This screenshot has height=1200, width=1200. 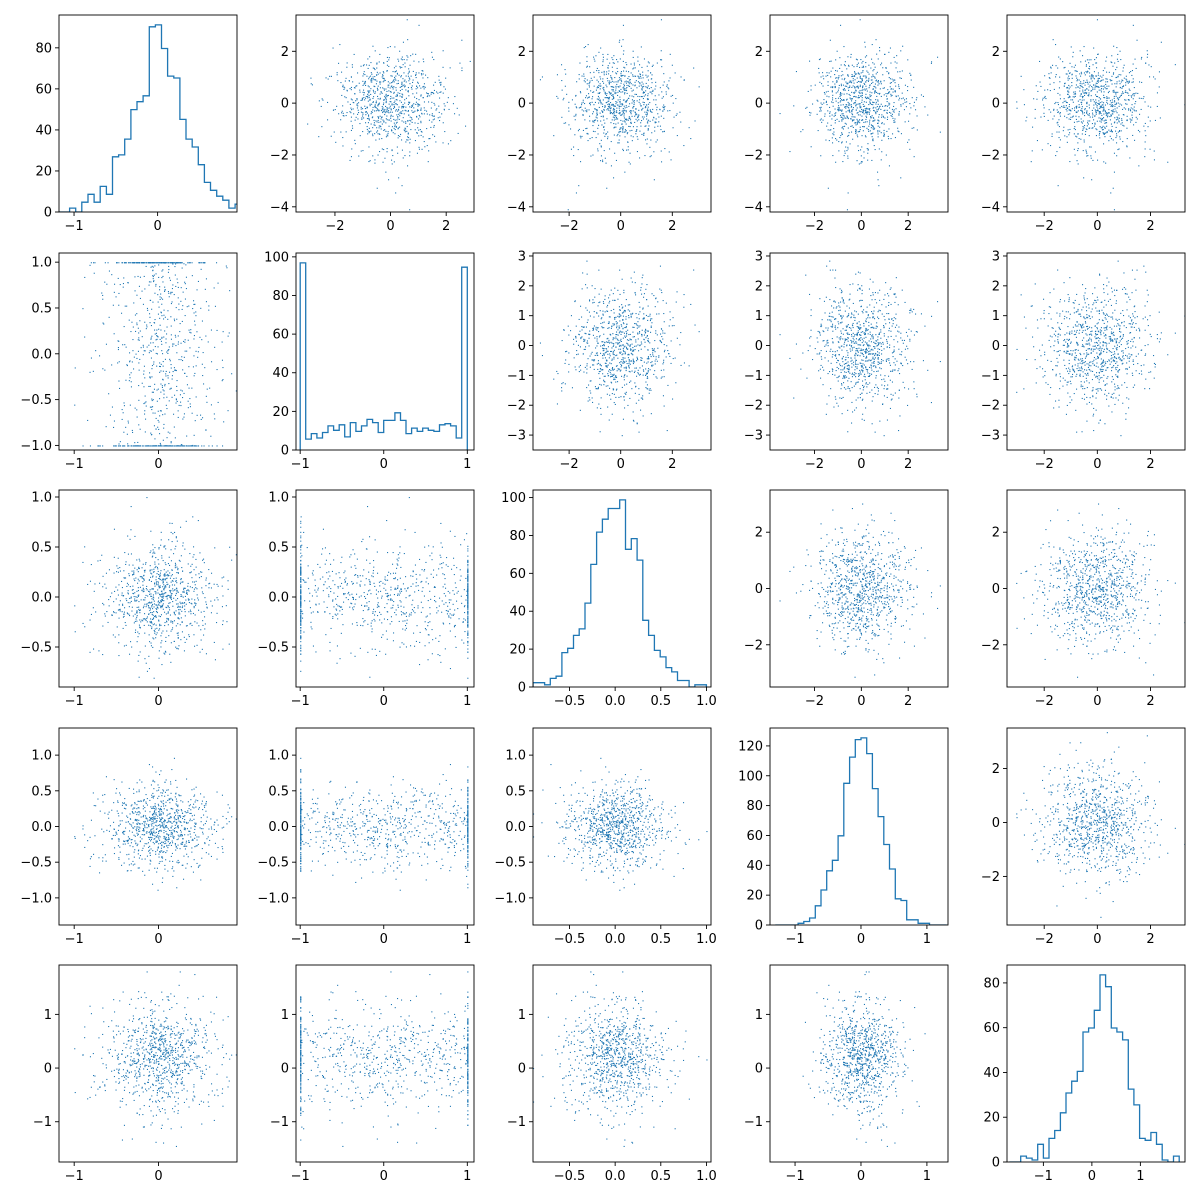 What do you see at coordinates (672, 226) in the screenshot?
I see `x-tick-label: 2` at bounding box center [672, 226].